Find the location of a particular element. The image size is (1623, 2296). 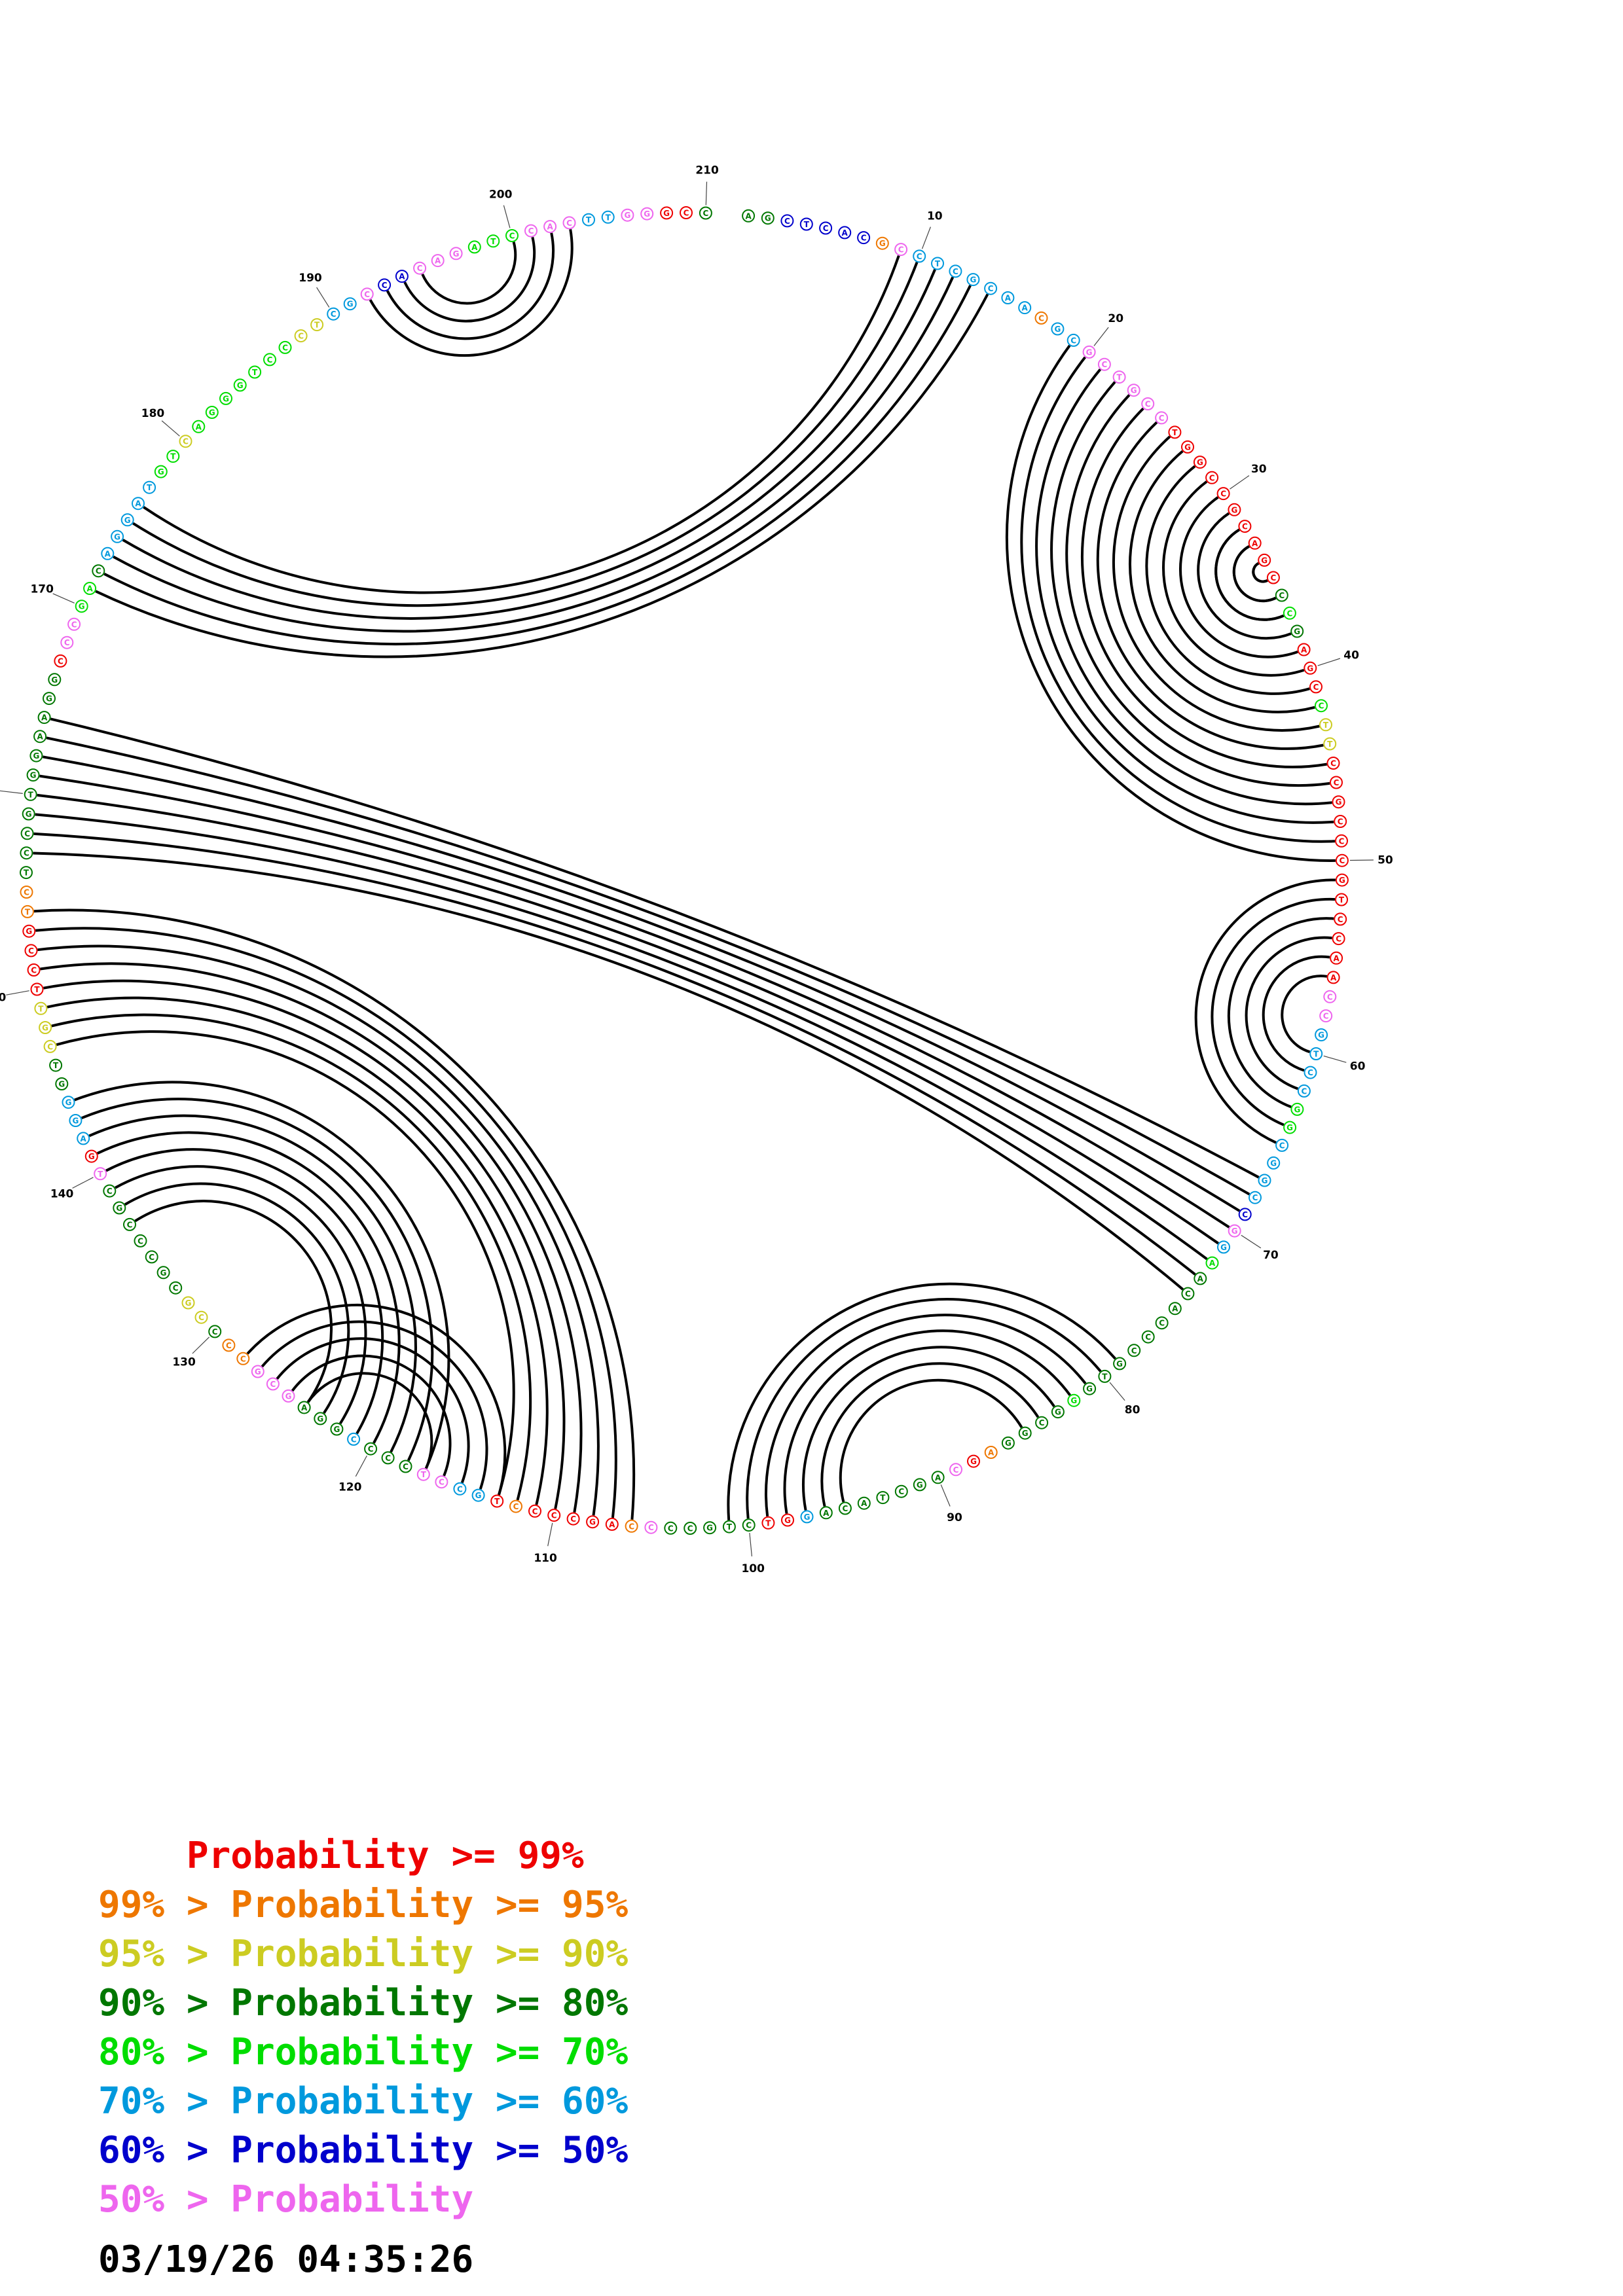

position-label: 130 is located at coordinates (184, 1362).